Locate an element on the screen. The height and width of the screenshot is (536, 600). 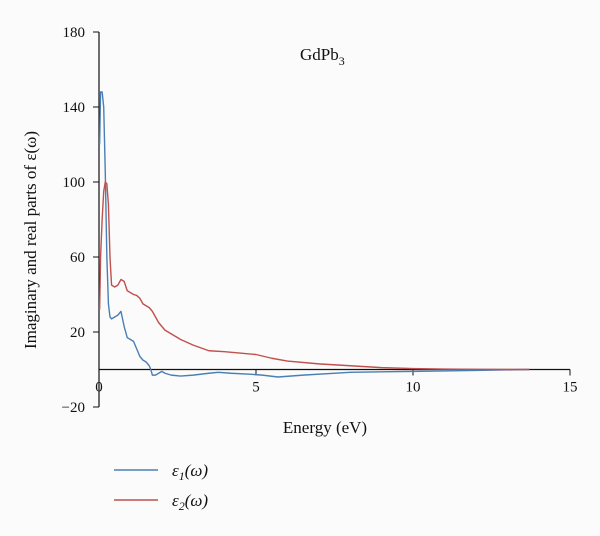
annotation-main: GdPb is located at coordinates (319, 54).